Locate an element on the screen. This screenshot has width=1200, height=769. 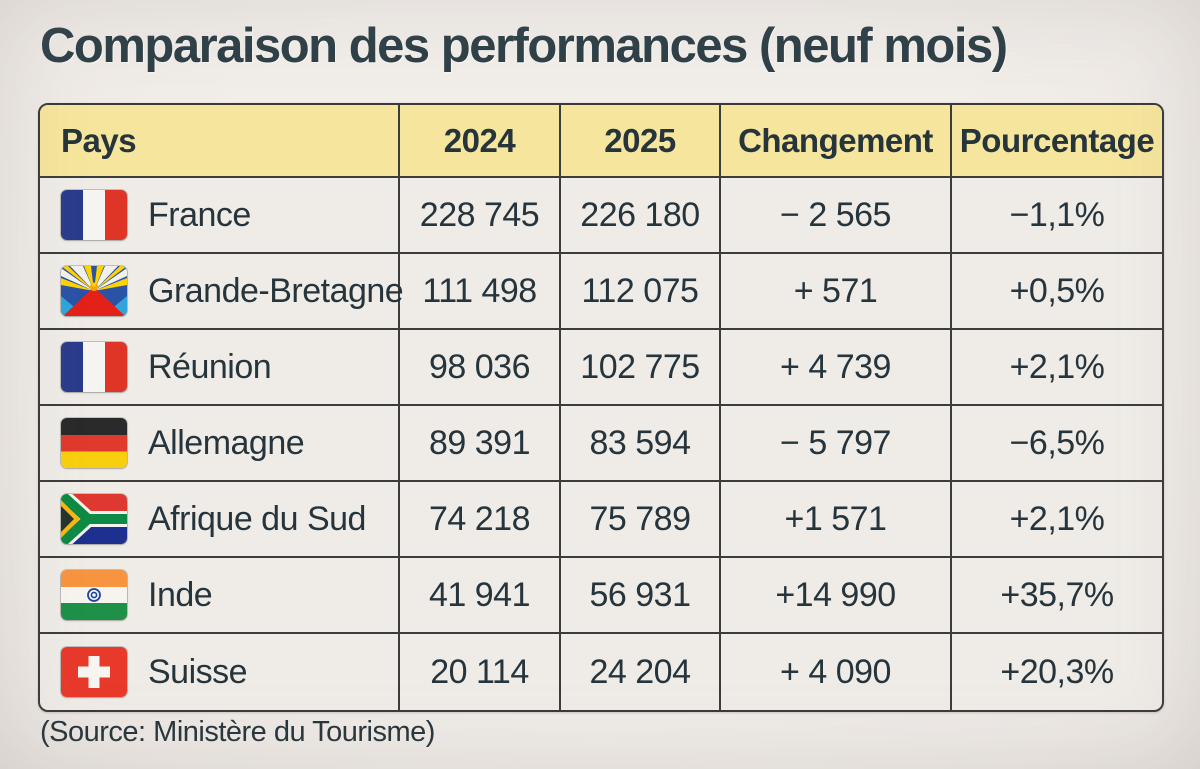
country-cell: Inde is located at coordinates (220, 595).